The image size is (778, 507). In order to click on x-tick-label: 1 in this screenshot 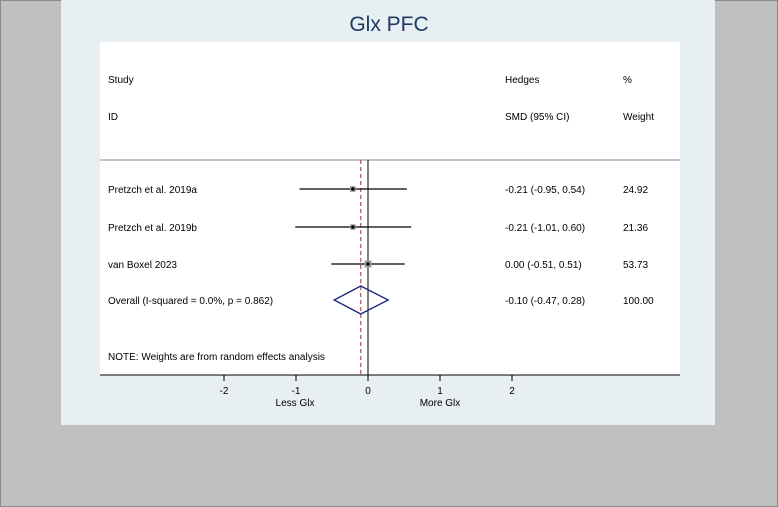, I will do `click(440, 391)`.